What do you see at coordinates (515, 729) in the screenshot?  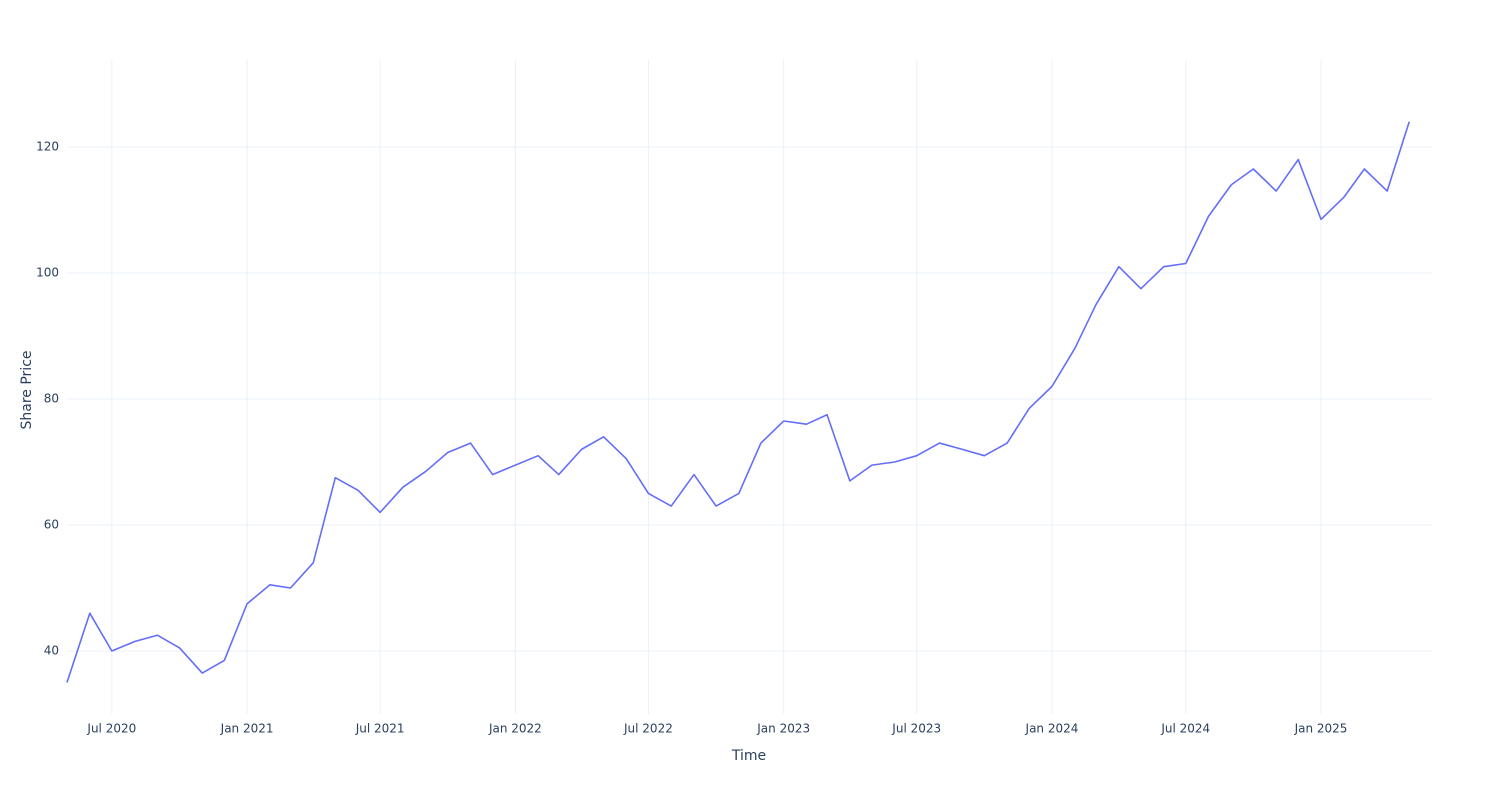 I see `x-tick-label: Jan 2022` at bounding box center [515, 729].